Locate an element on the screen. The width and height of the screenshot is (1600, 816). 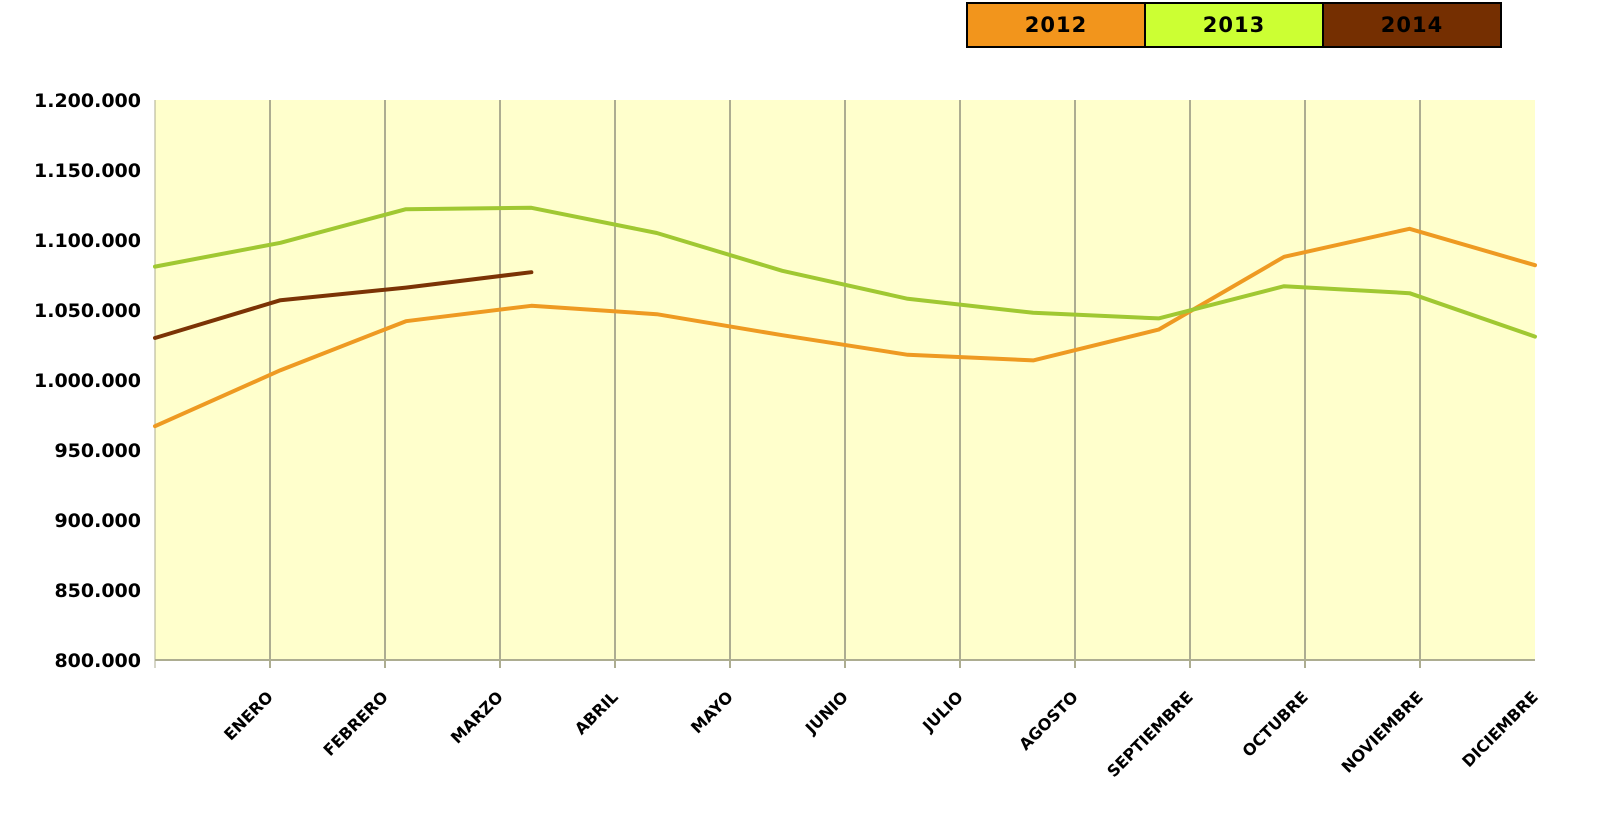
x-axis-label: FEBRERO is located at coordinates (356, 723).